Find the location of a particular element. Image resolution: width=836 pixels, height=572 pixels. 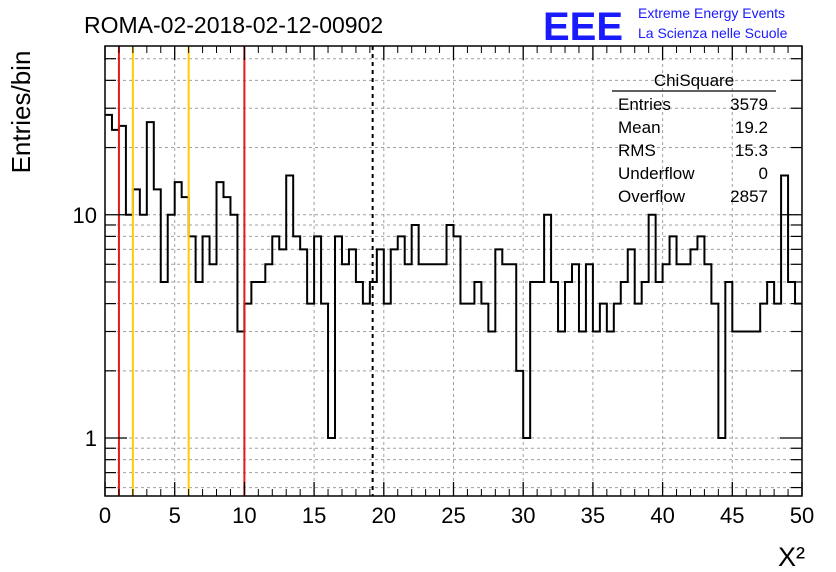

run-title: ROMA-02-2018-02-12-00902 is located at coordinates (233, 25).